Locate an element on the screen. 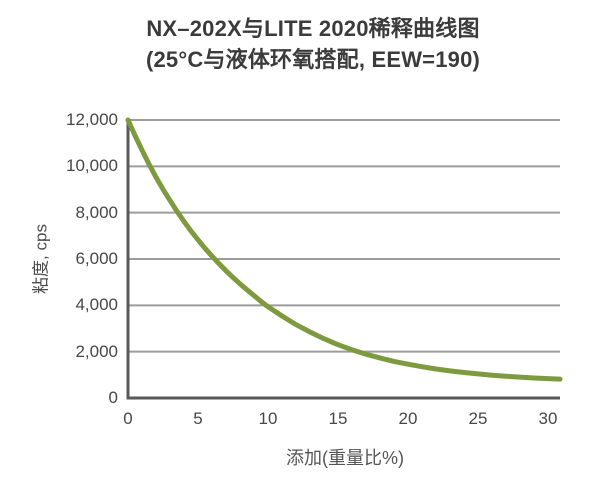  y-tick-label: 4,000 is located at coordinates (96, 305).